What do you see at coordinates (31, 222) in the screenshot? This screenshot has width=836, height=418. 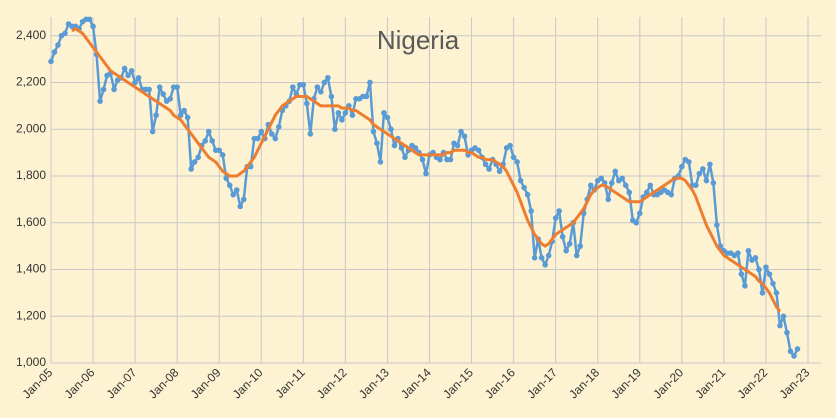 I see `y-tick-label: 1,600` at bounding box center [31, 222].